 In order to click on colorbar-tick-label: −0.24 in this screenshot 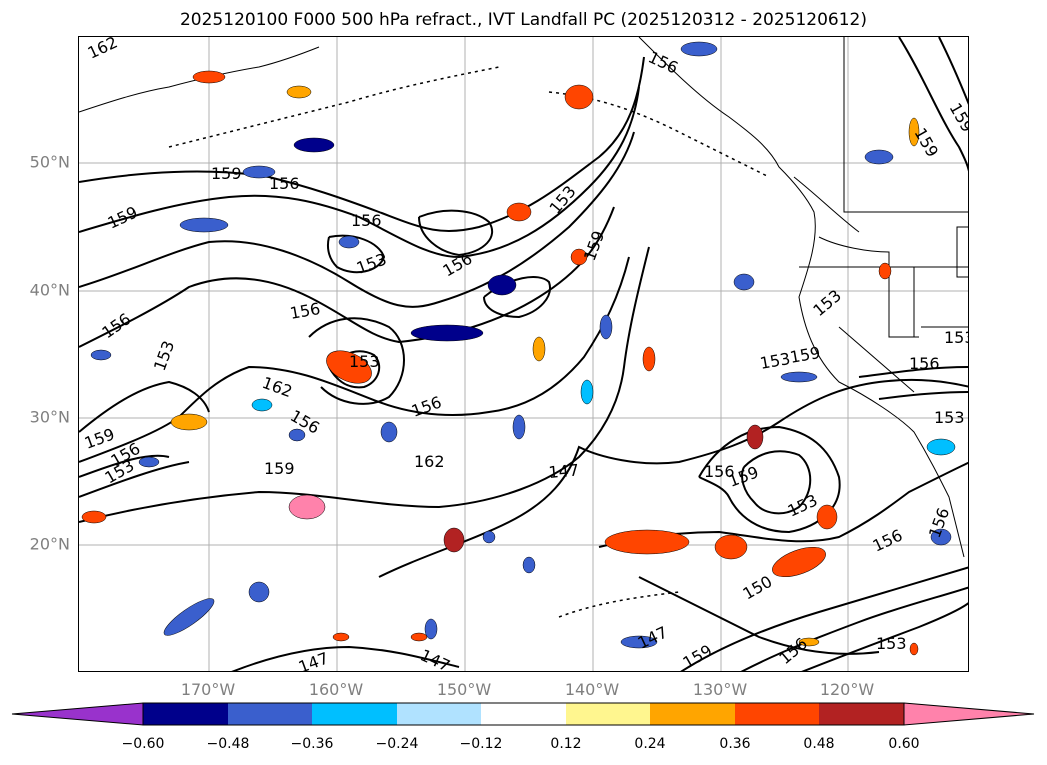, I will do `click(397, 744)`.